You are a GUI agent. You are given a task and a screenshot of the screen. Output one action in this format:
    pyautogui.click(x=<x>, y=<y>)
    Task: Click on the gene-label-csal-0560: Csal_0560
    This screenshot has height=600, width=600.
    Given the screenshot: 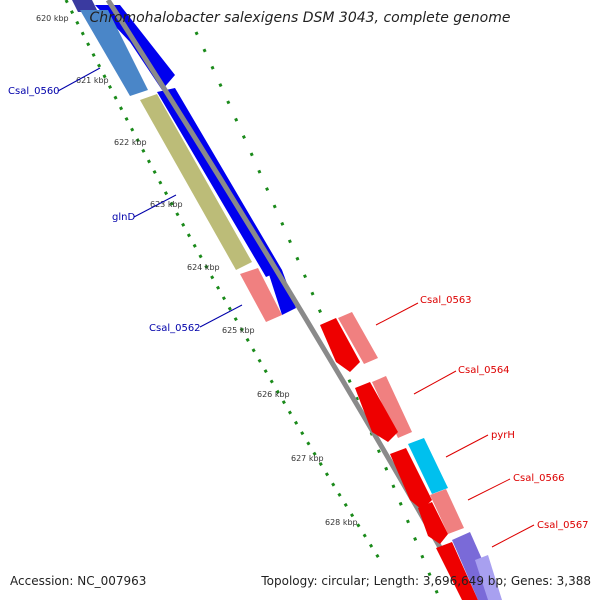 What is the action you would take?
    pyautogui.click(x=34, y=91)
    